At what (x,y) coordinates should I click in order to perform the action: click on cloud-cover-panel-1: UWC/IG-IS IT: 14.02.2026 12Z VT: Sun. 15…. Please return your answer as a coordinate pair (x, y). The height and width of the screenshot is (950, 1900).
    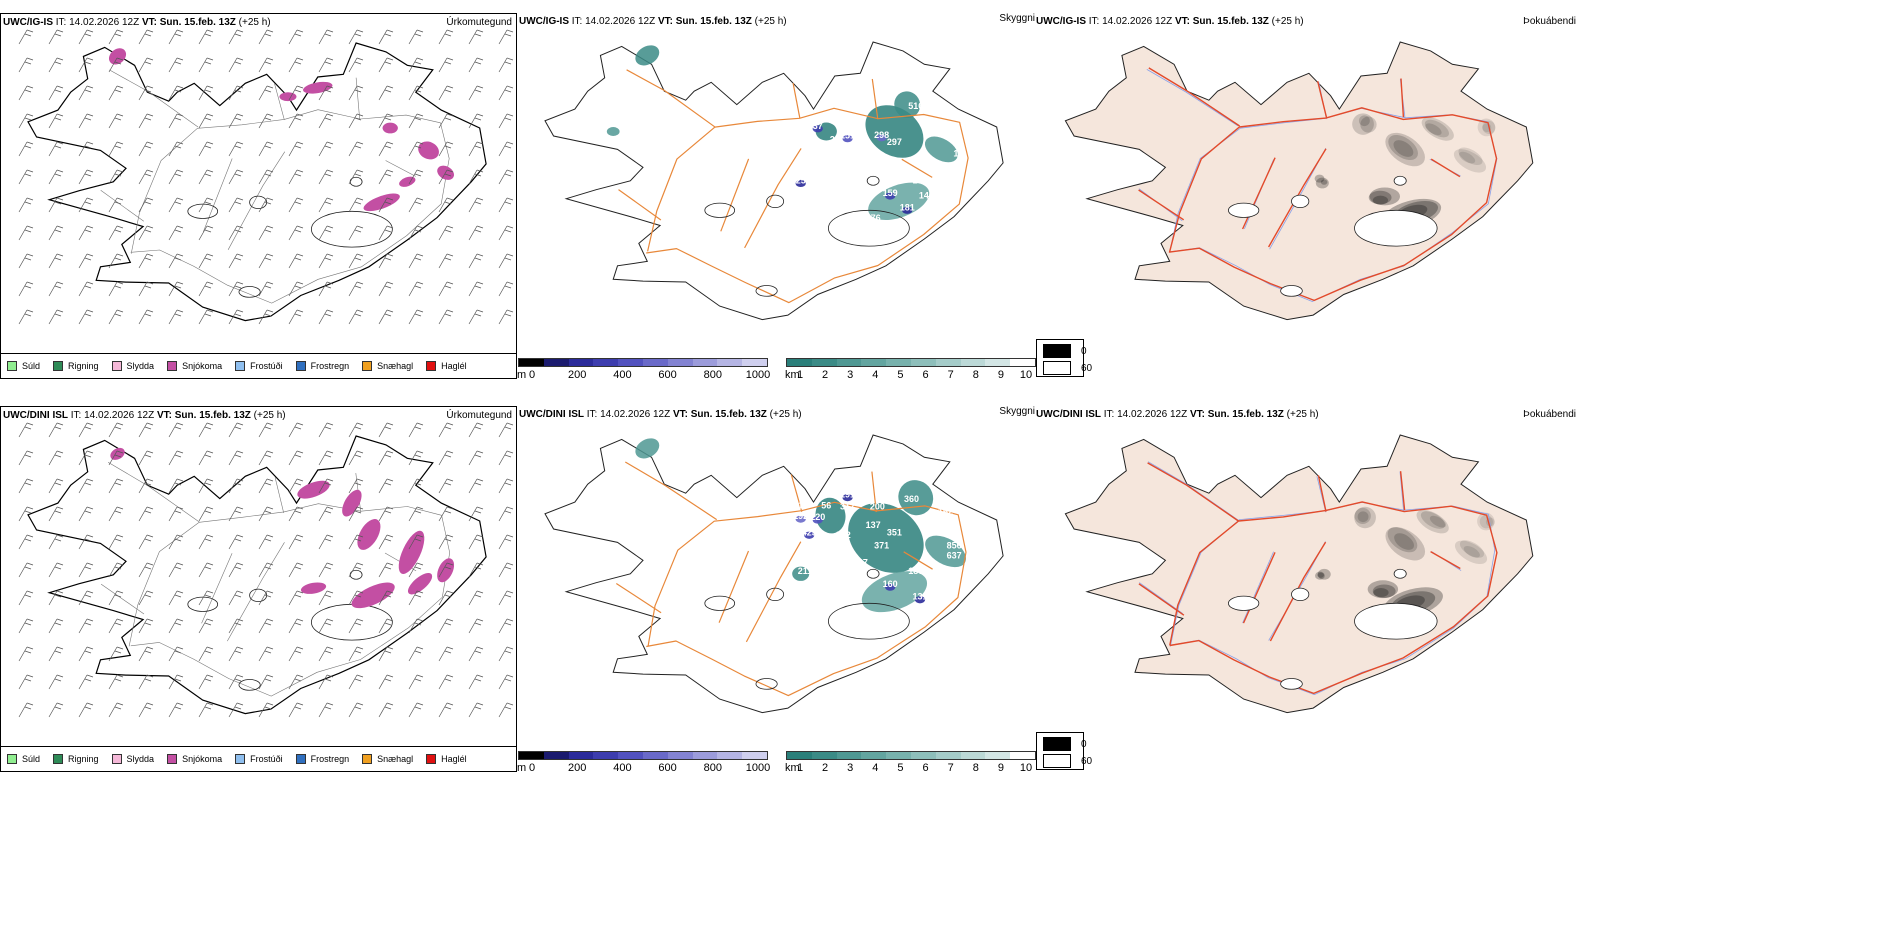
    Looking at the image, I should click on (1306, 196).